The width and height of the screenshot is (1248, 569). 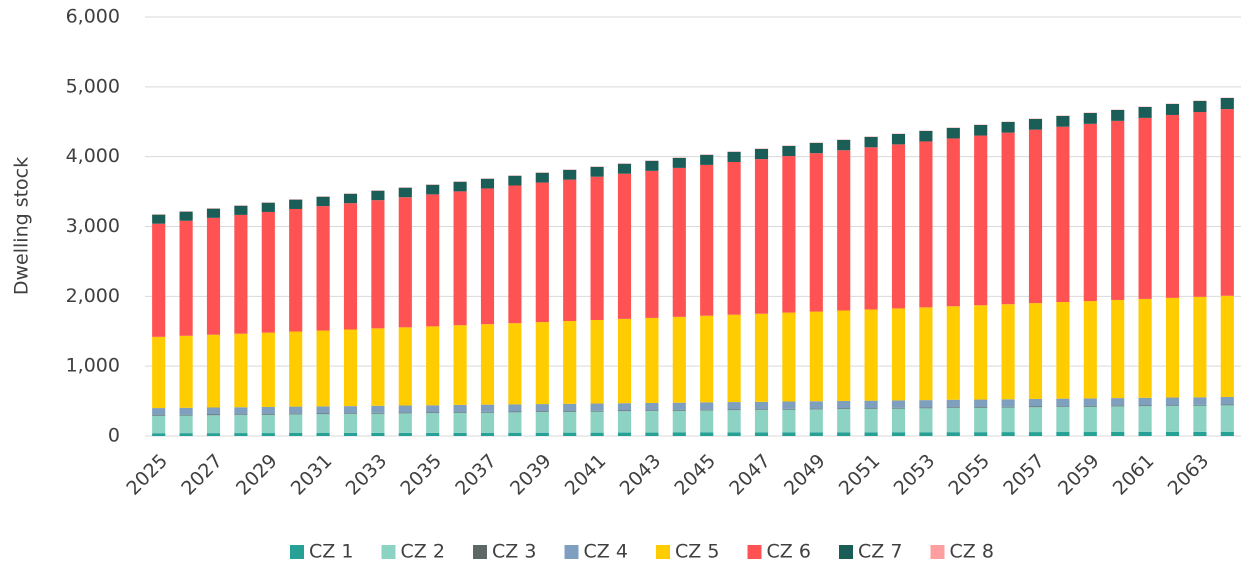 I want to click on x-tick-label: 2039, so click(x=531, y=475).